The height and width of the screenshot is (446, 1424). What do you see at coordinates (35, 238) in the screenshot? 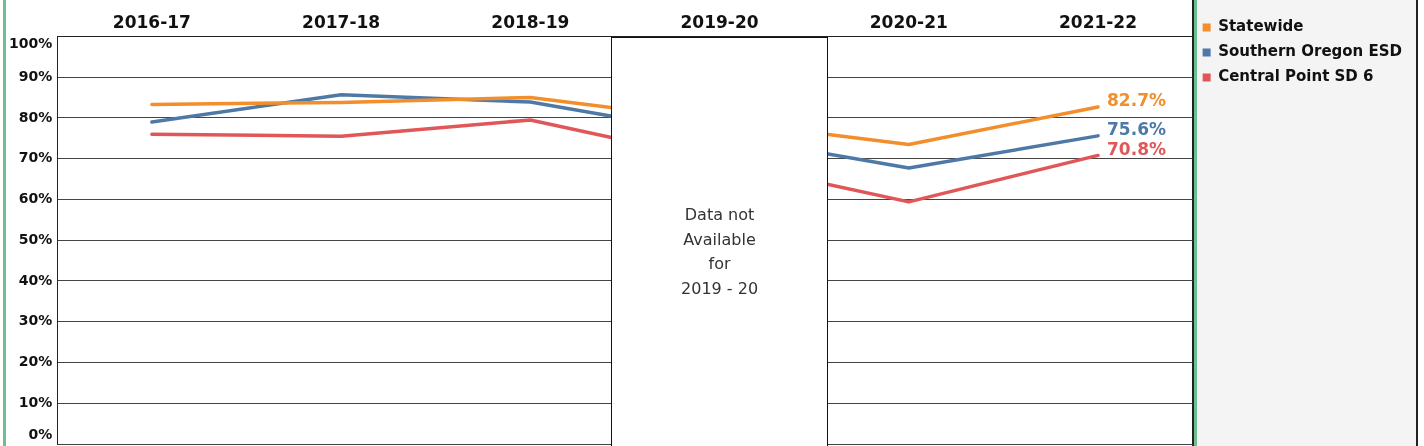
I see `y-tick-label: 50%` at bounding box center [35, 238].